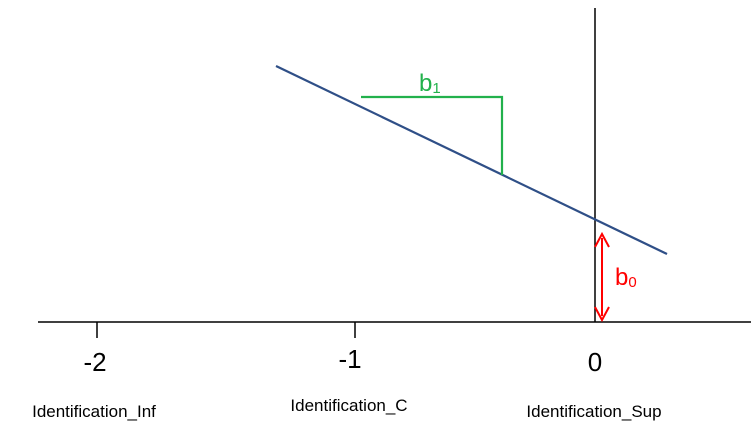 The width and height of the screenshot is (751, 421). Describe the element at coordinates (348, 405) in the screenshot. I see `category-label-c: Identification_C` at that location.